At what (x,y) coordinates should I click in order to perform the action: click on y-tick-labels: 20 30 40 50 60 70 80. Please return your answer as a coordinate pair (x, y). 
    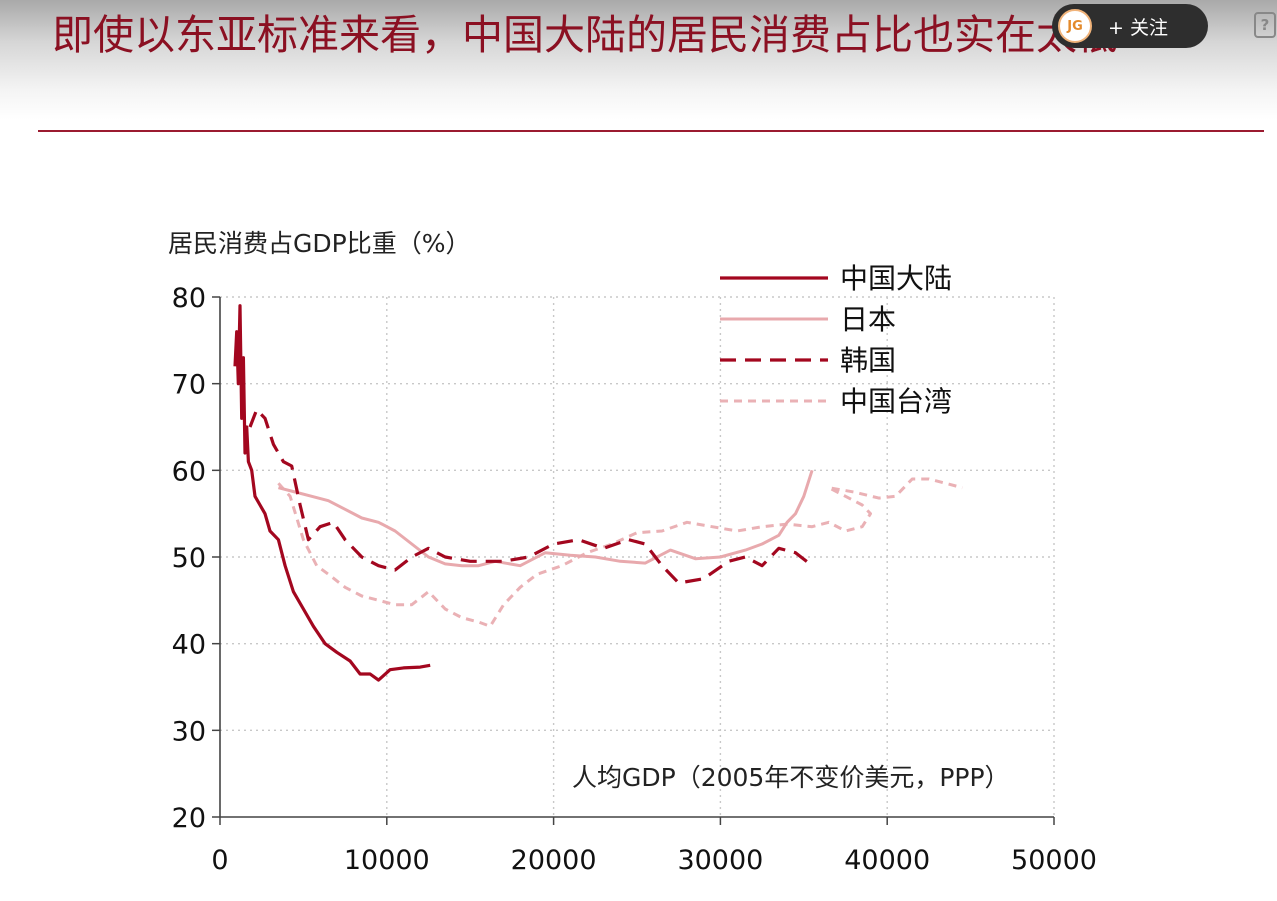
    Looking at the image, I should click on (189, 558).